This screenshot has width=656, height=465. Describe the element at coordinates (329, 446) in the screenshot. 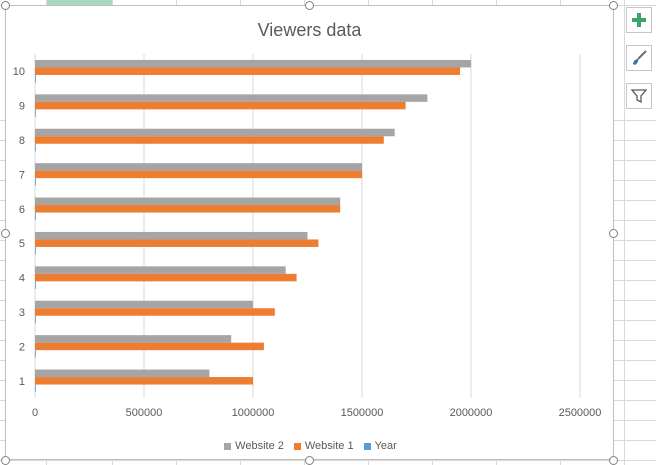

I see `legend-label: Website 1` at that location.